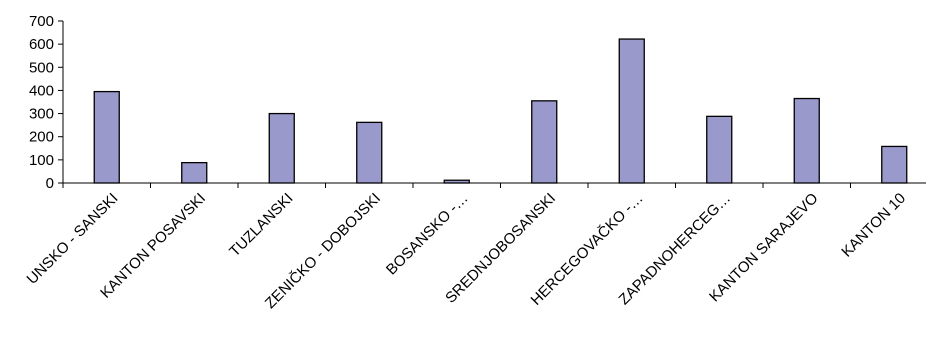  Describe the element at coordinates (873, 225) in the screenshot. I see `x-category-label: KANTON 10` at that location.